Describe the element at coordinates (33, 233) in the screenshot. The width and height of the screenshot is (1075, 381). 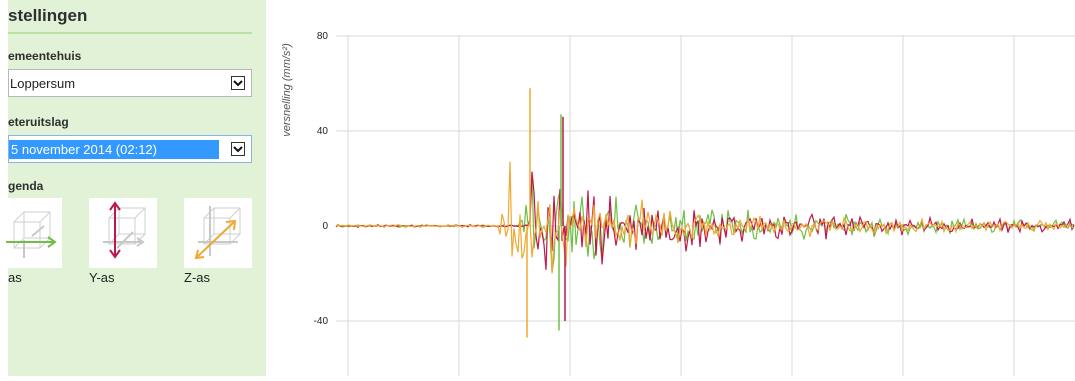
I see `x-axis-legend-icon` at that location.